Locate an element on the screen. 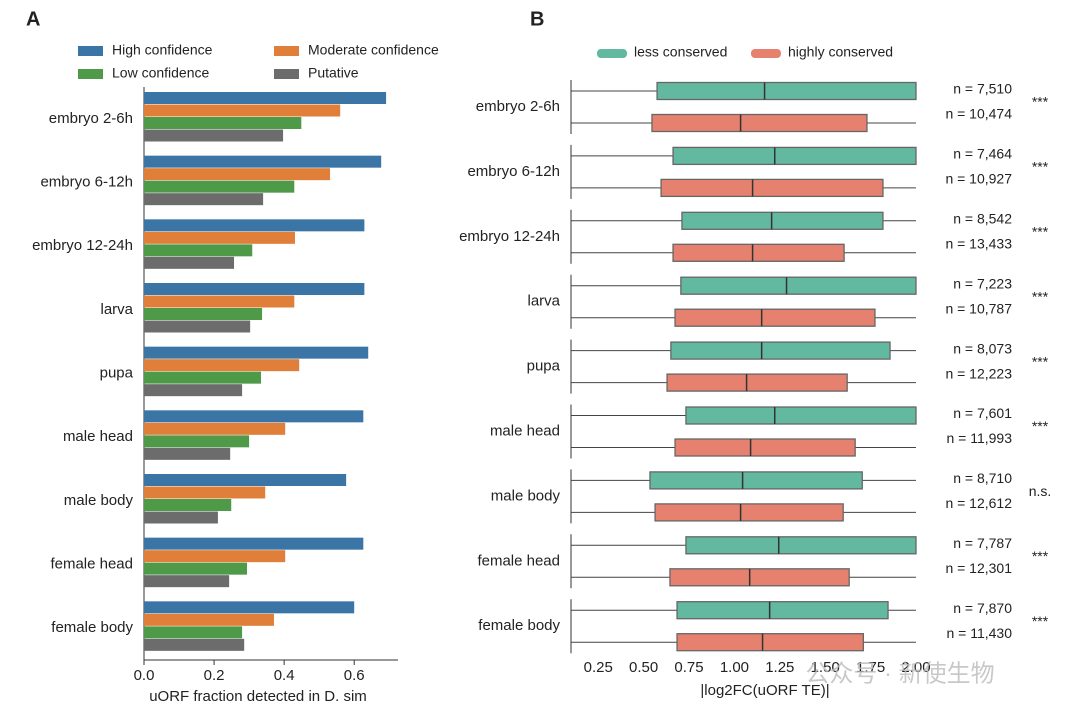 The width and height of the screenshot is (1080, 717). x-tick-label: 0.75 is located at coordinates (688, 667).